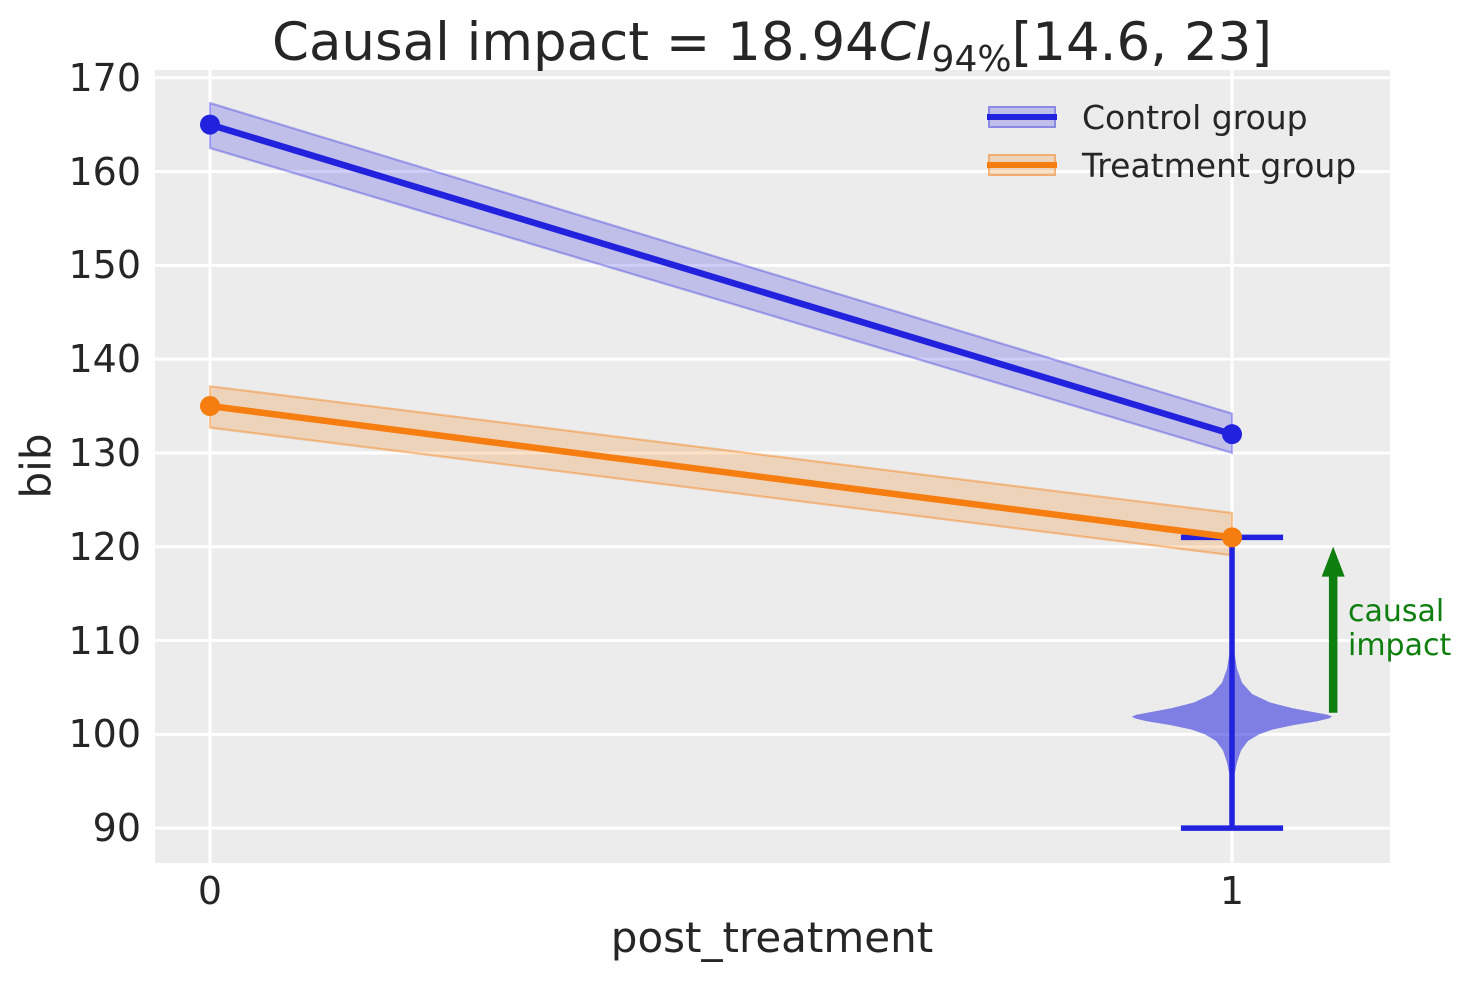 This screenshot has width=1463, height=983. What do you see at coordinates (104, 546) in the screenshot?
I see `y-tick-label-120: 120` at bounding box center [104, 546].